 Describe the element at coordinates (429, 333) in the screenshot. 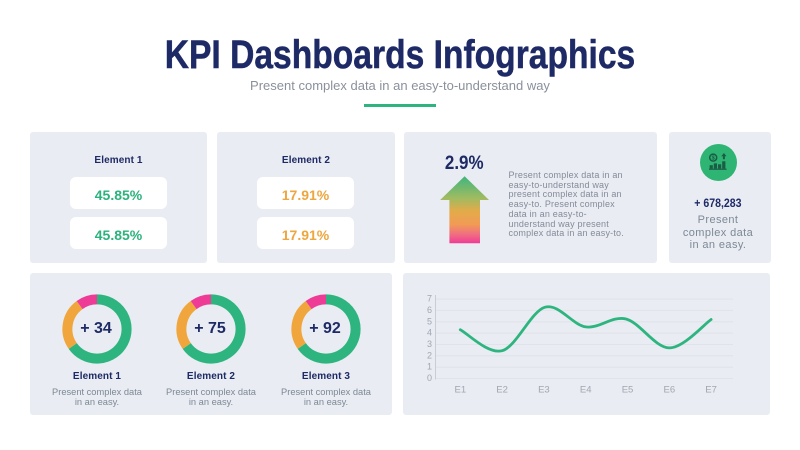

I see `svg-text: 4` at that location.